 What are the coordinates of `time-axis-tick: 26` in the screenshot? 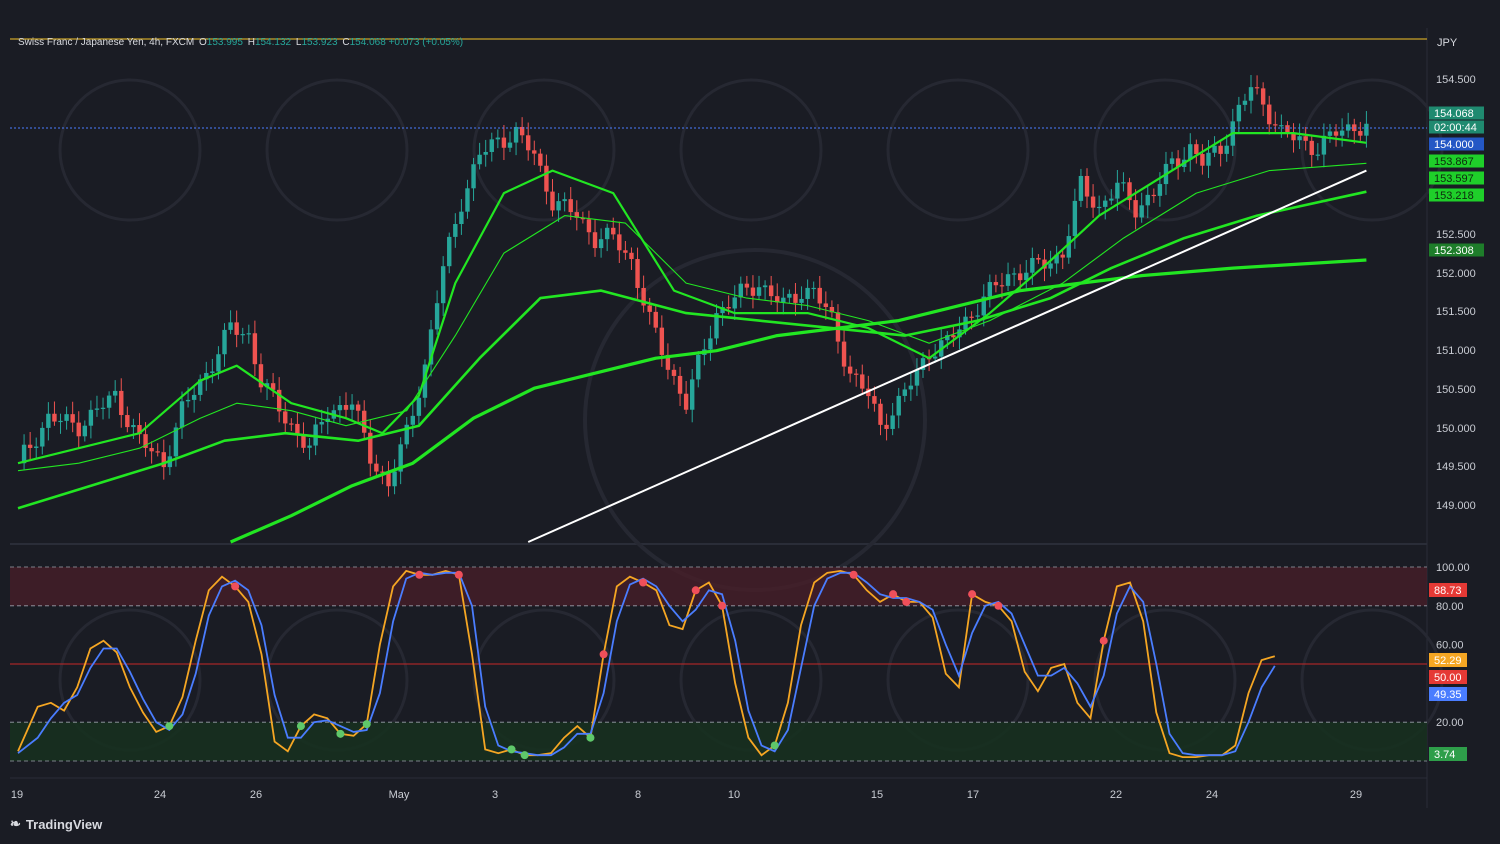 It's located at (256, 795).